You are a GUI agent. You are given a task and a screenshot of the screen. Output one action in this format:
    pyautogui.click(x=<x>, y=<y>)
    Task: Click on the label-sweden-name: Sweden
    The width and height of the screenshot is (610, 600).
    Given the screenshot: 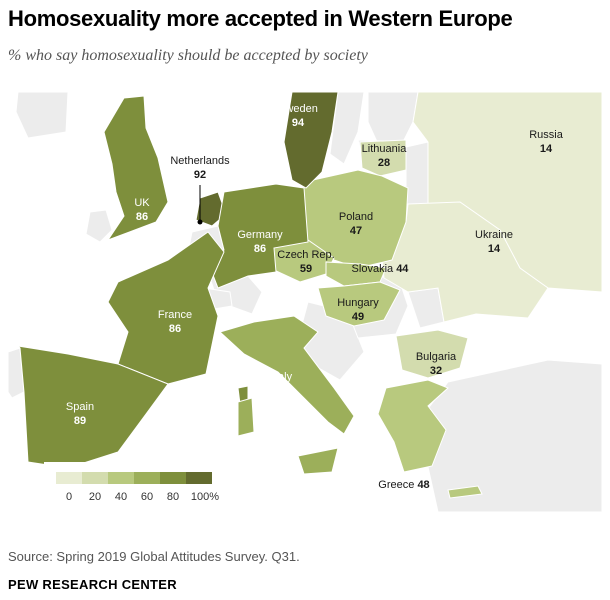 What is the action you would take?
    pyautogui.click(x=298, y=109)
    